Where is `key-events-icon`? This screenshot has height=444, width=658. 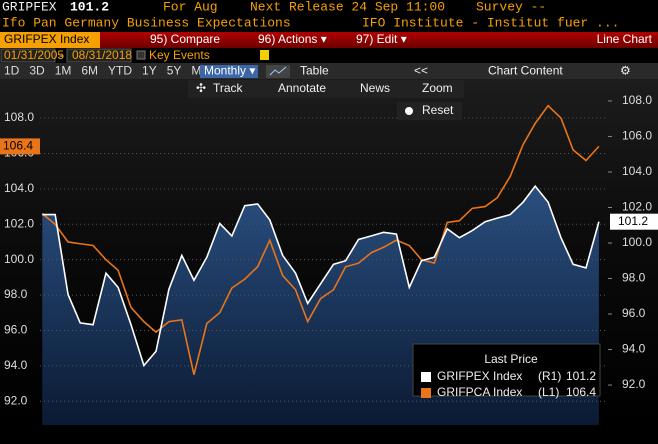 key-events-icon is located at coordinates (264, 55).